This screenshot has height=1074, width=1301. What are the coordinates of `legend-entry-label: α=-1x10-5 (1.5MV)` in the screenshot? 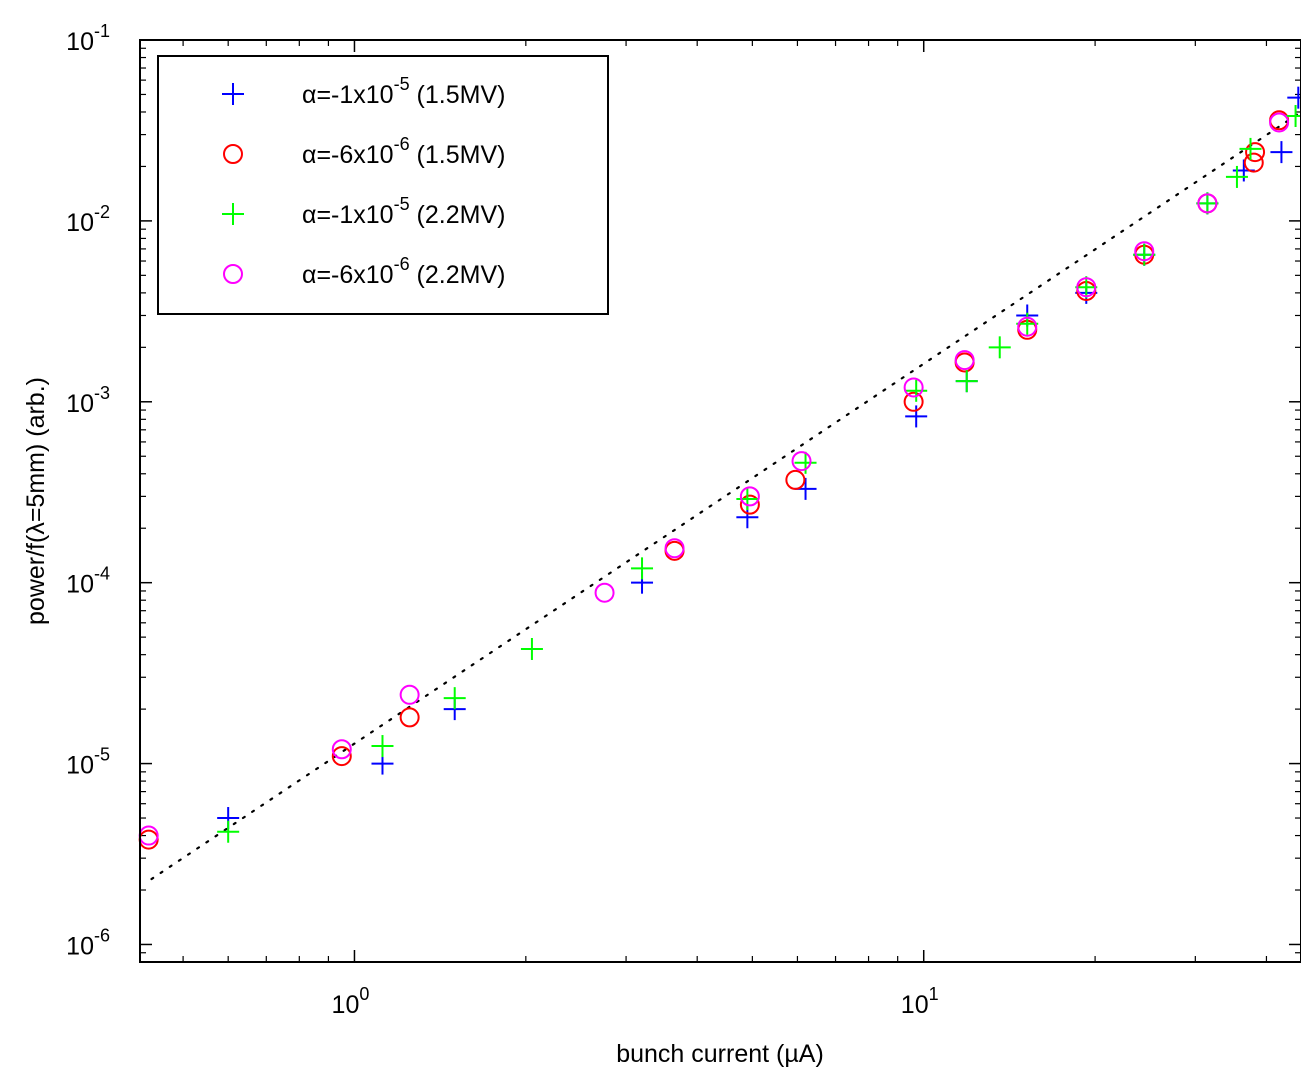 It's located at (403, 91).